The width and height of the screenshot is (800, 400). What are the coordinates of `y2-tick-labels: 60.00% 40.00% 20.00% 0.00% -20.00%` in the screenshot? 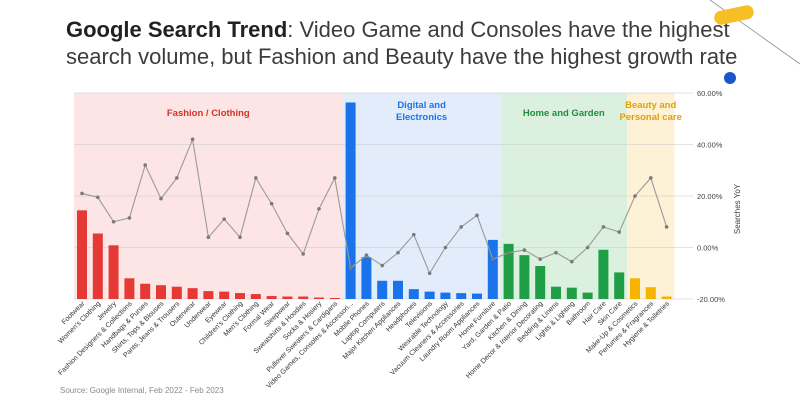 It's located at (711, 196).